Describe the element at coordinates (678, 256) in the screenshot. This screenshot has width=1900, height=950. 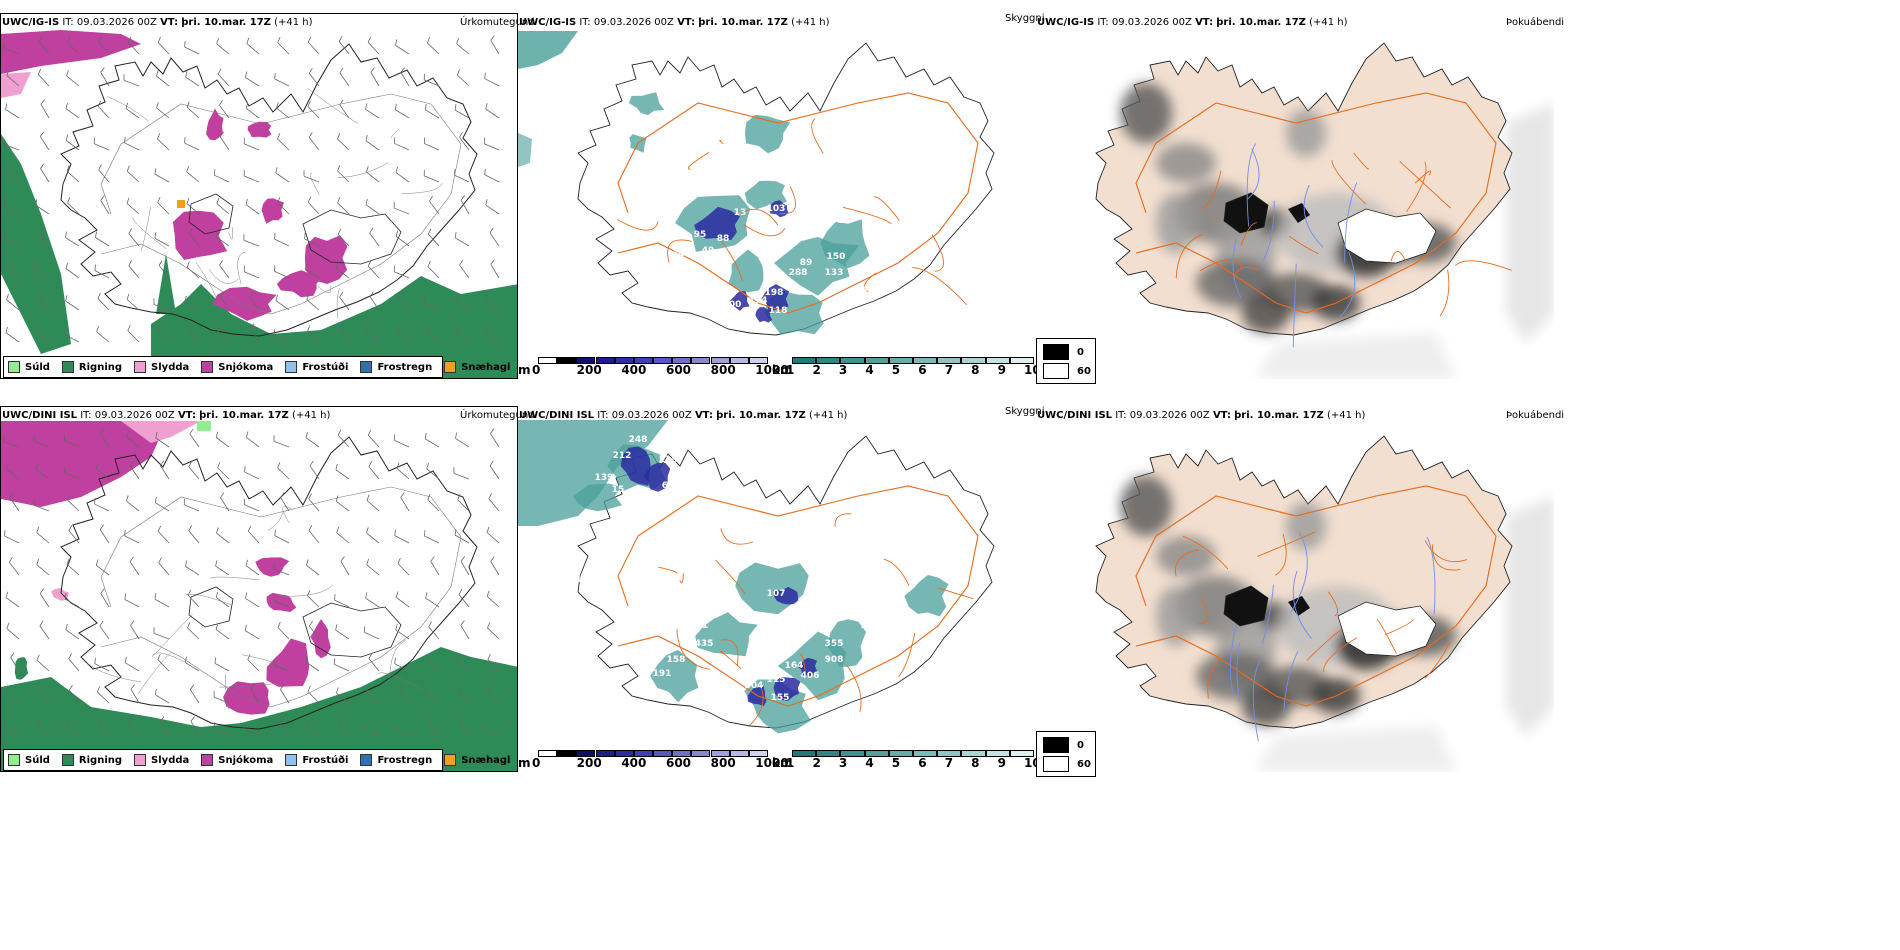
I see `visibility-value-label: 69` at that location.